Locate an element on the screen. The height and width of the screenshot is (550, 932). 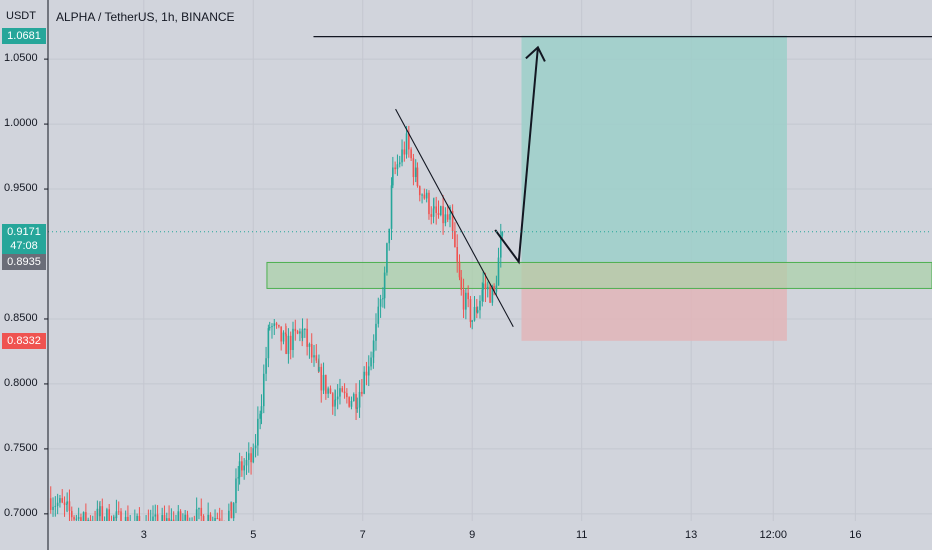
stop-price-tag: 0.8332 is located at coordinates (24, 340).